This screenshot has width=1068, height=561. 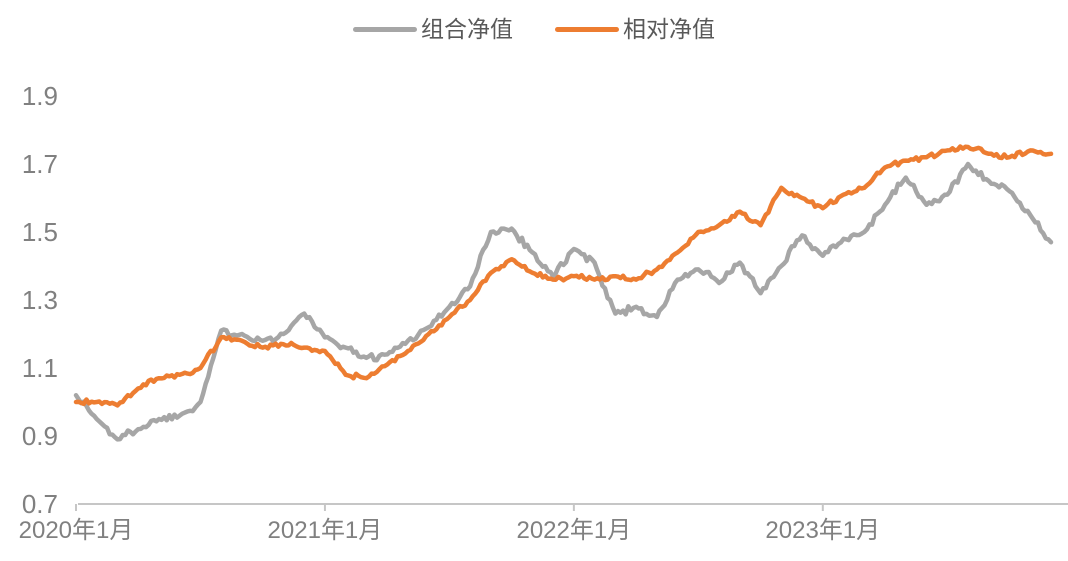 I want to click on y-tick-label: 1.3, so click(x=40, y=300).